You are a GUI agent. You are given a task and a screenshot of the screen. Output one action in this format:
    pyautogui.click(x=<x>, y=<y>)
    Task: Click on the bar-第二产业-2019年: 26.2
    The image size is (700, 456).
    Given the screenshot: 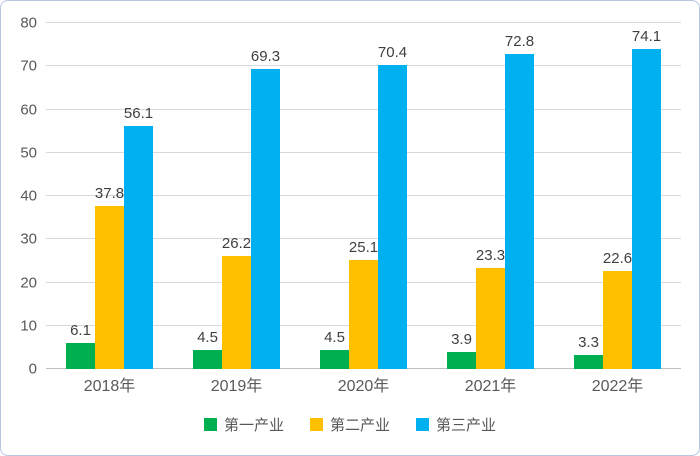 What is the action you would take?
    pyautogui.click(x=236, y=302)
    